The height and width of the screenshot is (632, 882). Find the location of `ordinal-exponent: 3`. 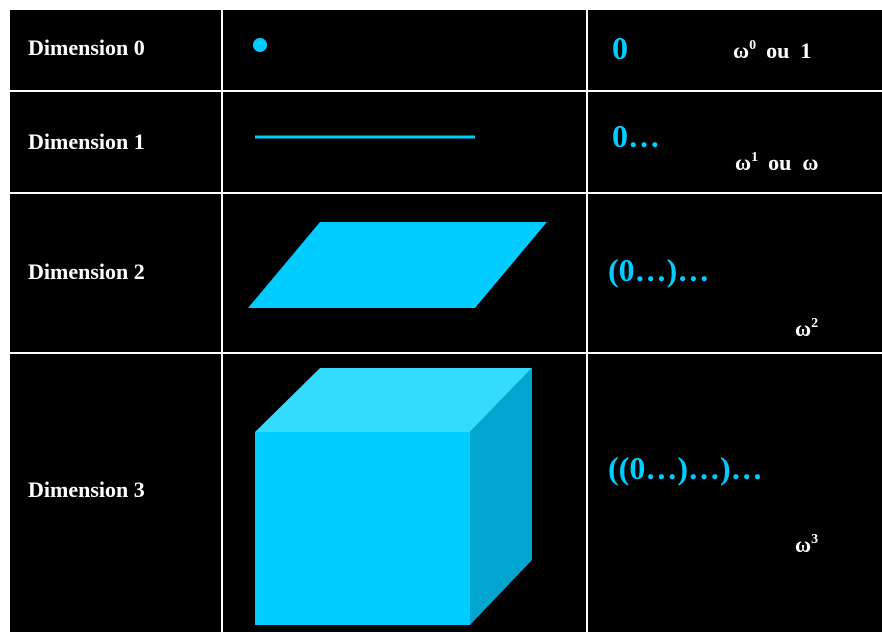

ordinal-exponent: 3 is located at coordinates (815, 539).